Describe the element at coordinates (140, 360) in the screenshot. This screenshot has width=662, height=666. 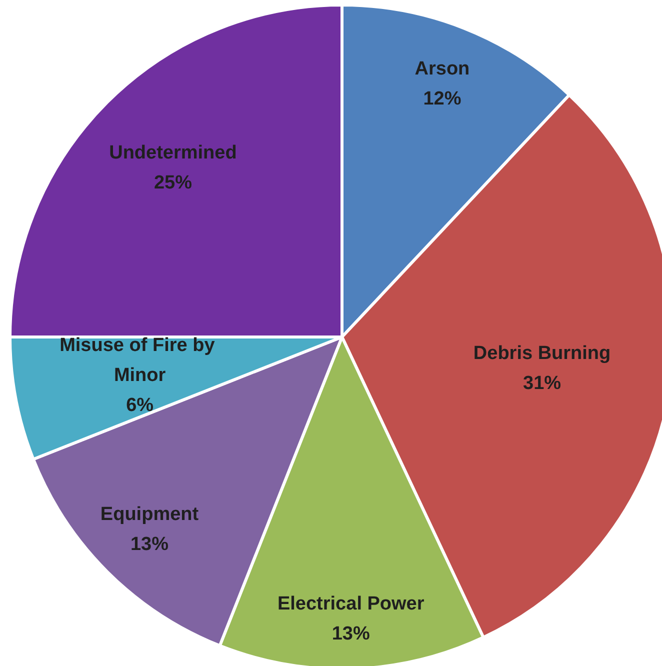
I see `slice-label: Misuse of Fire by Minor` at that location.